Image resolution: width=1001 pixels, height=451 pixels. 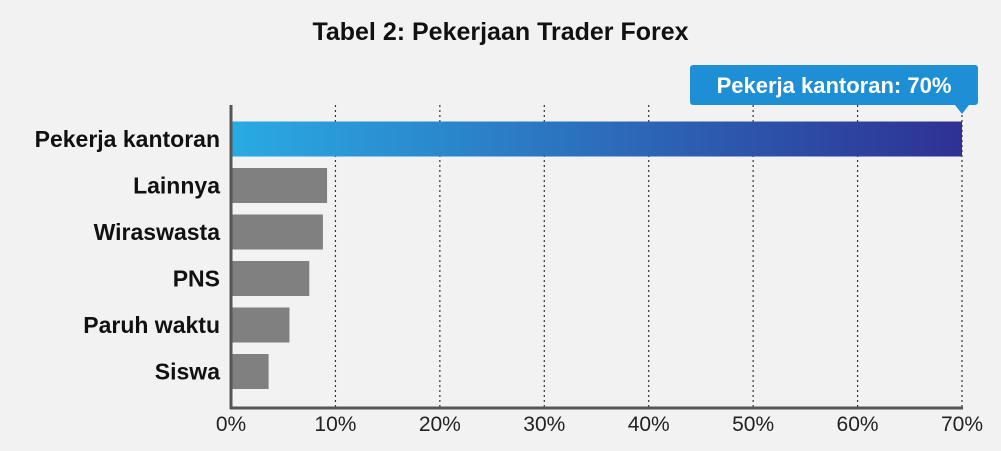 What do you see at coordinates (440, 424) in the screenshot?
I see `x-tick-label: 20%` at bounding box center [440, 424].